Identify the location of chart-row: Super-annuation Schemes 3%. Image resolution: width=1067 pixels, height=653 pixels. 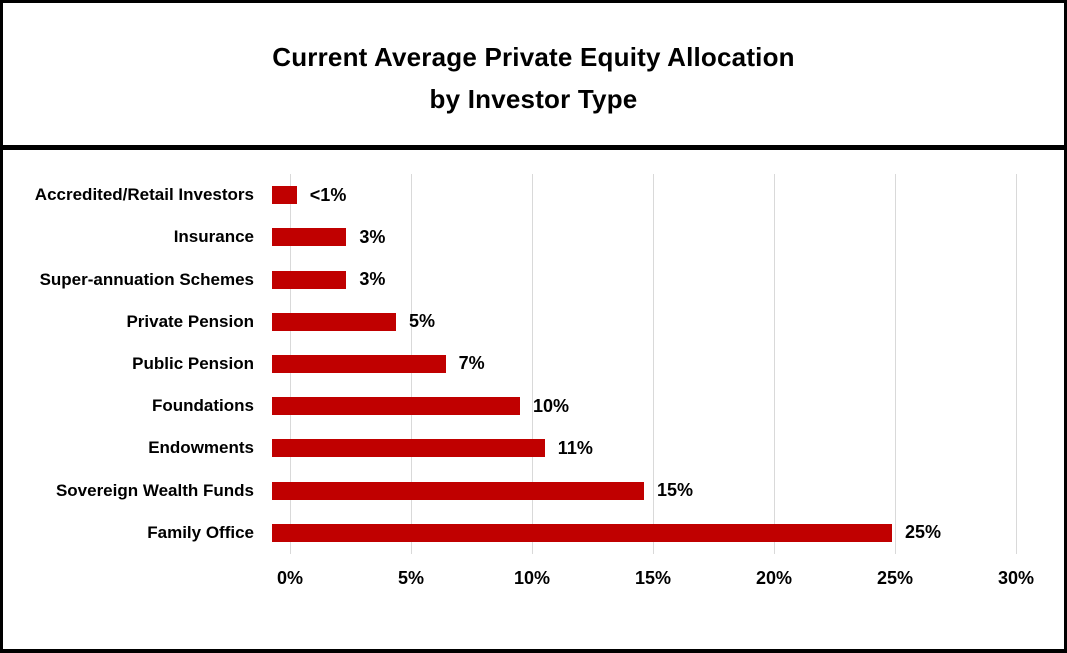
(513, 279).